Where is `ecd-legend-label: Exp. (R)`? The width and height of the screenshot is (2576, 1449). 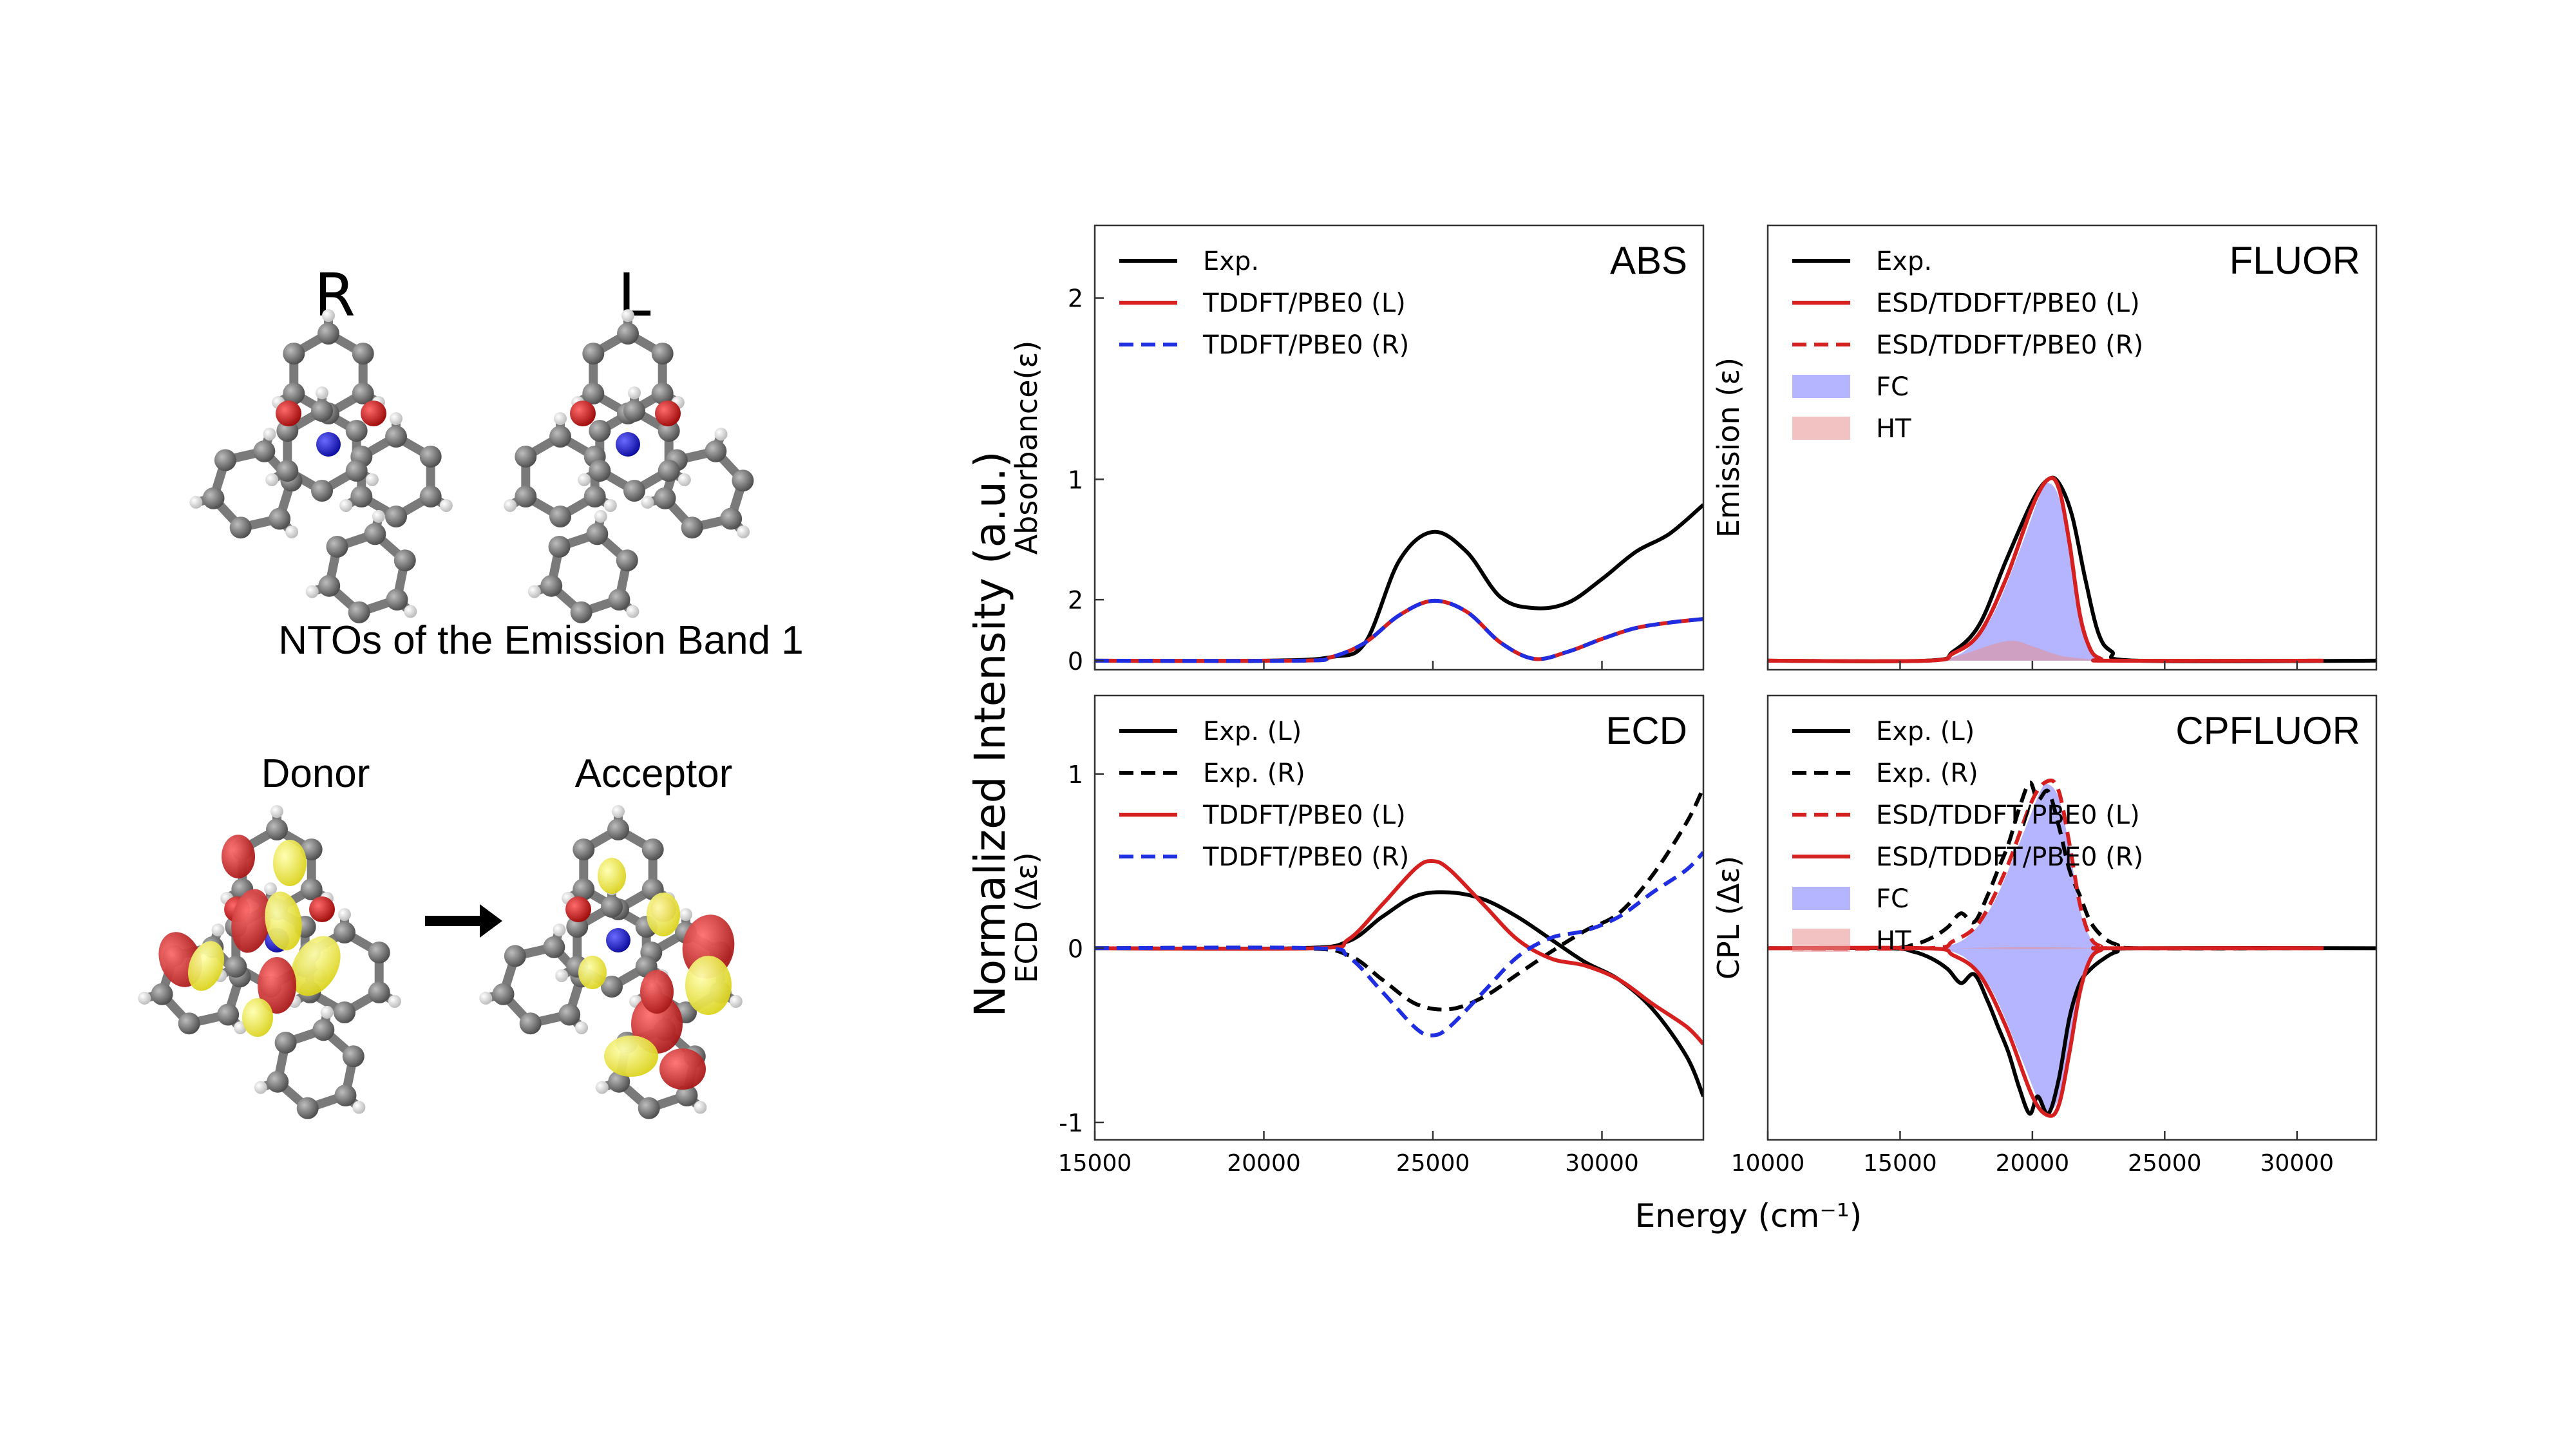
ecd-legend-label: Exp. (R) is located at coordinates (1254, 774).